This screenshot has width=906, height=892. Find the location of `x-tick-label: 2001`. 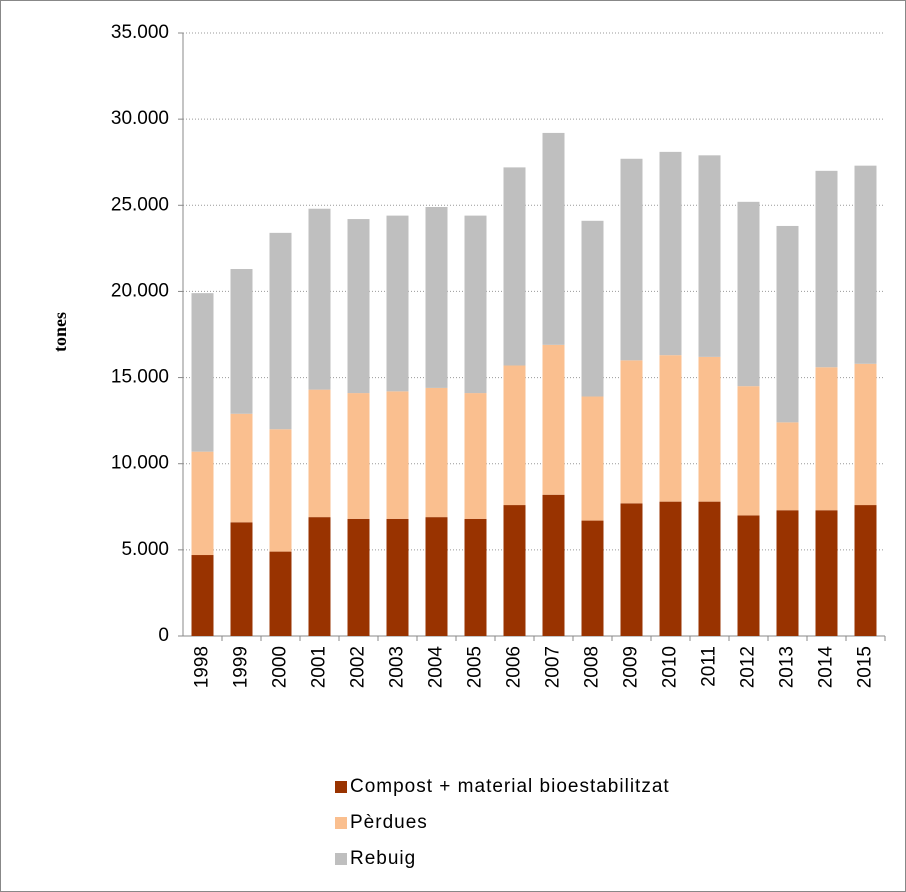

x-tick-label: 2001 is located at coordinates (319, 667).